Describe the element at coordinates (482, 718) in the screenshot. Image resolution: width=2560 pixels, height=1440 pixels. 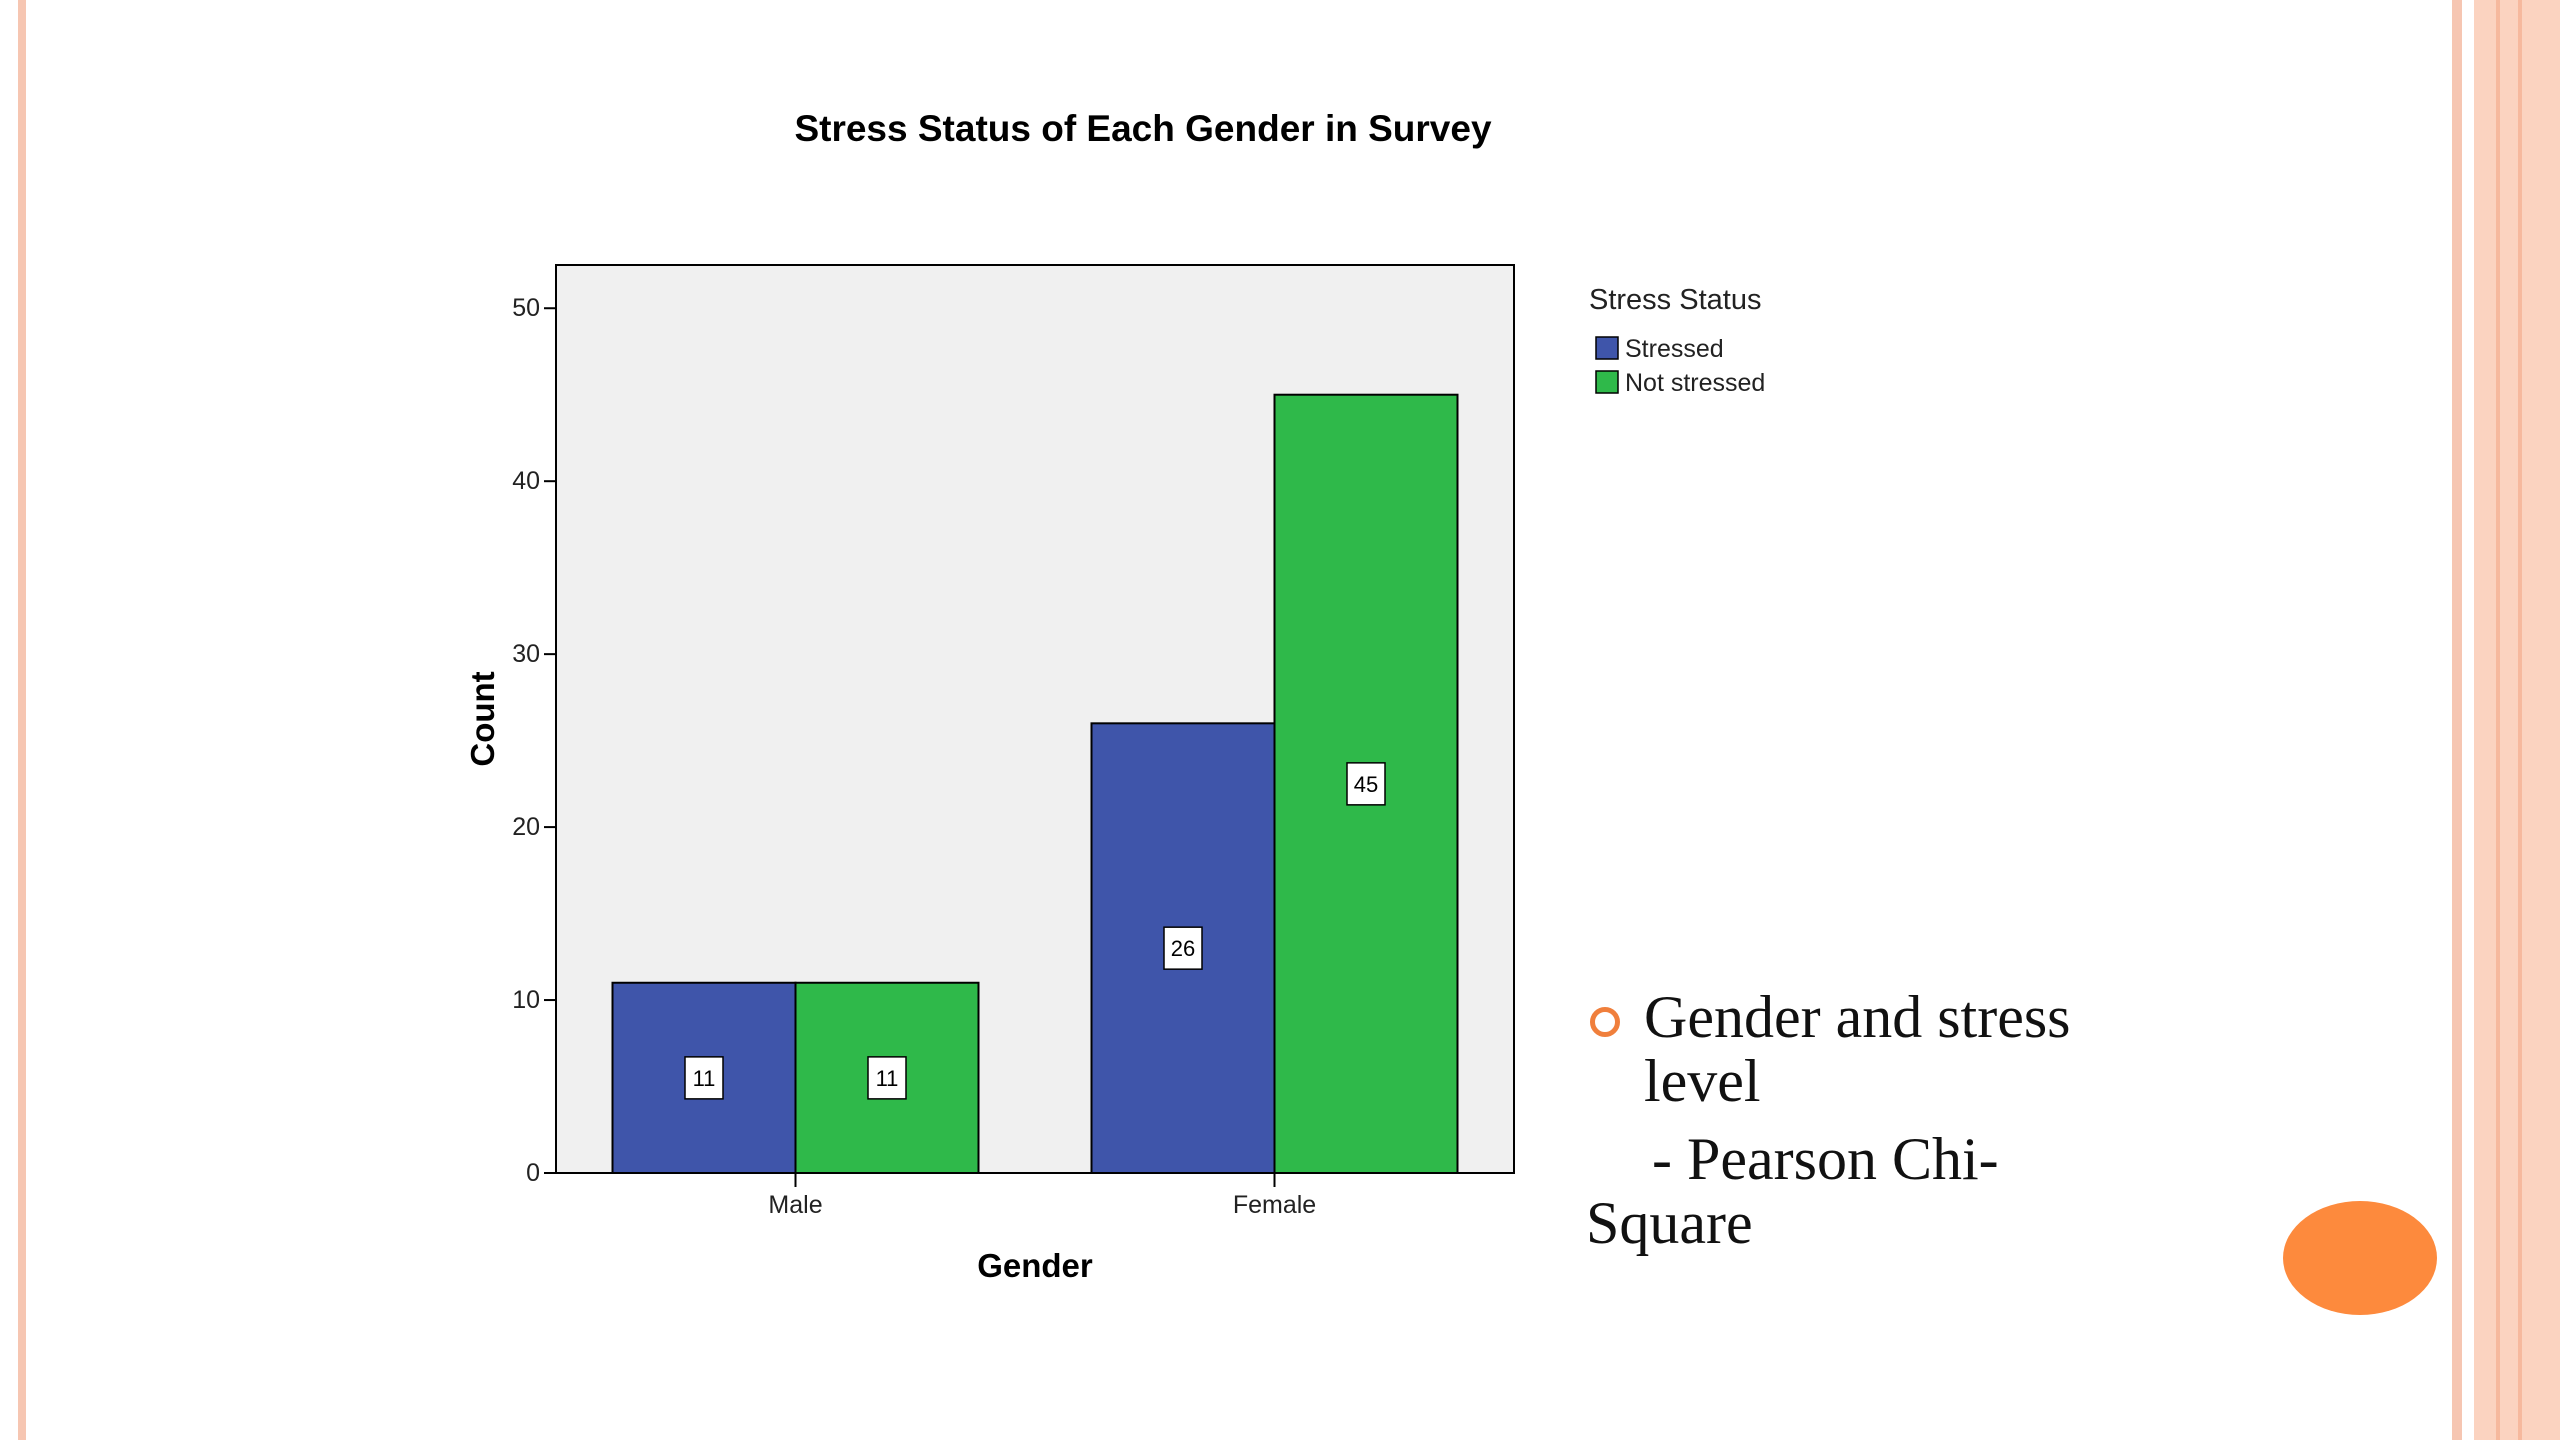
I see `y-axis-label: Count` at that location.